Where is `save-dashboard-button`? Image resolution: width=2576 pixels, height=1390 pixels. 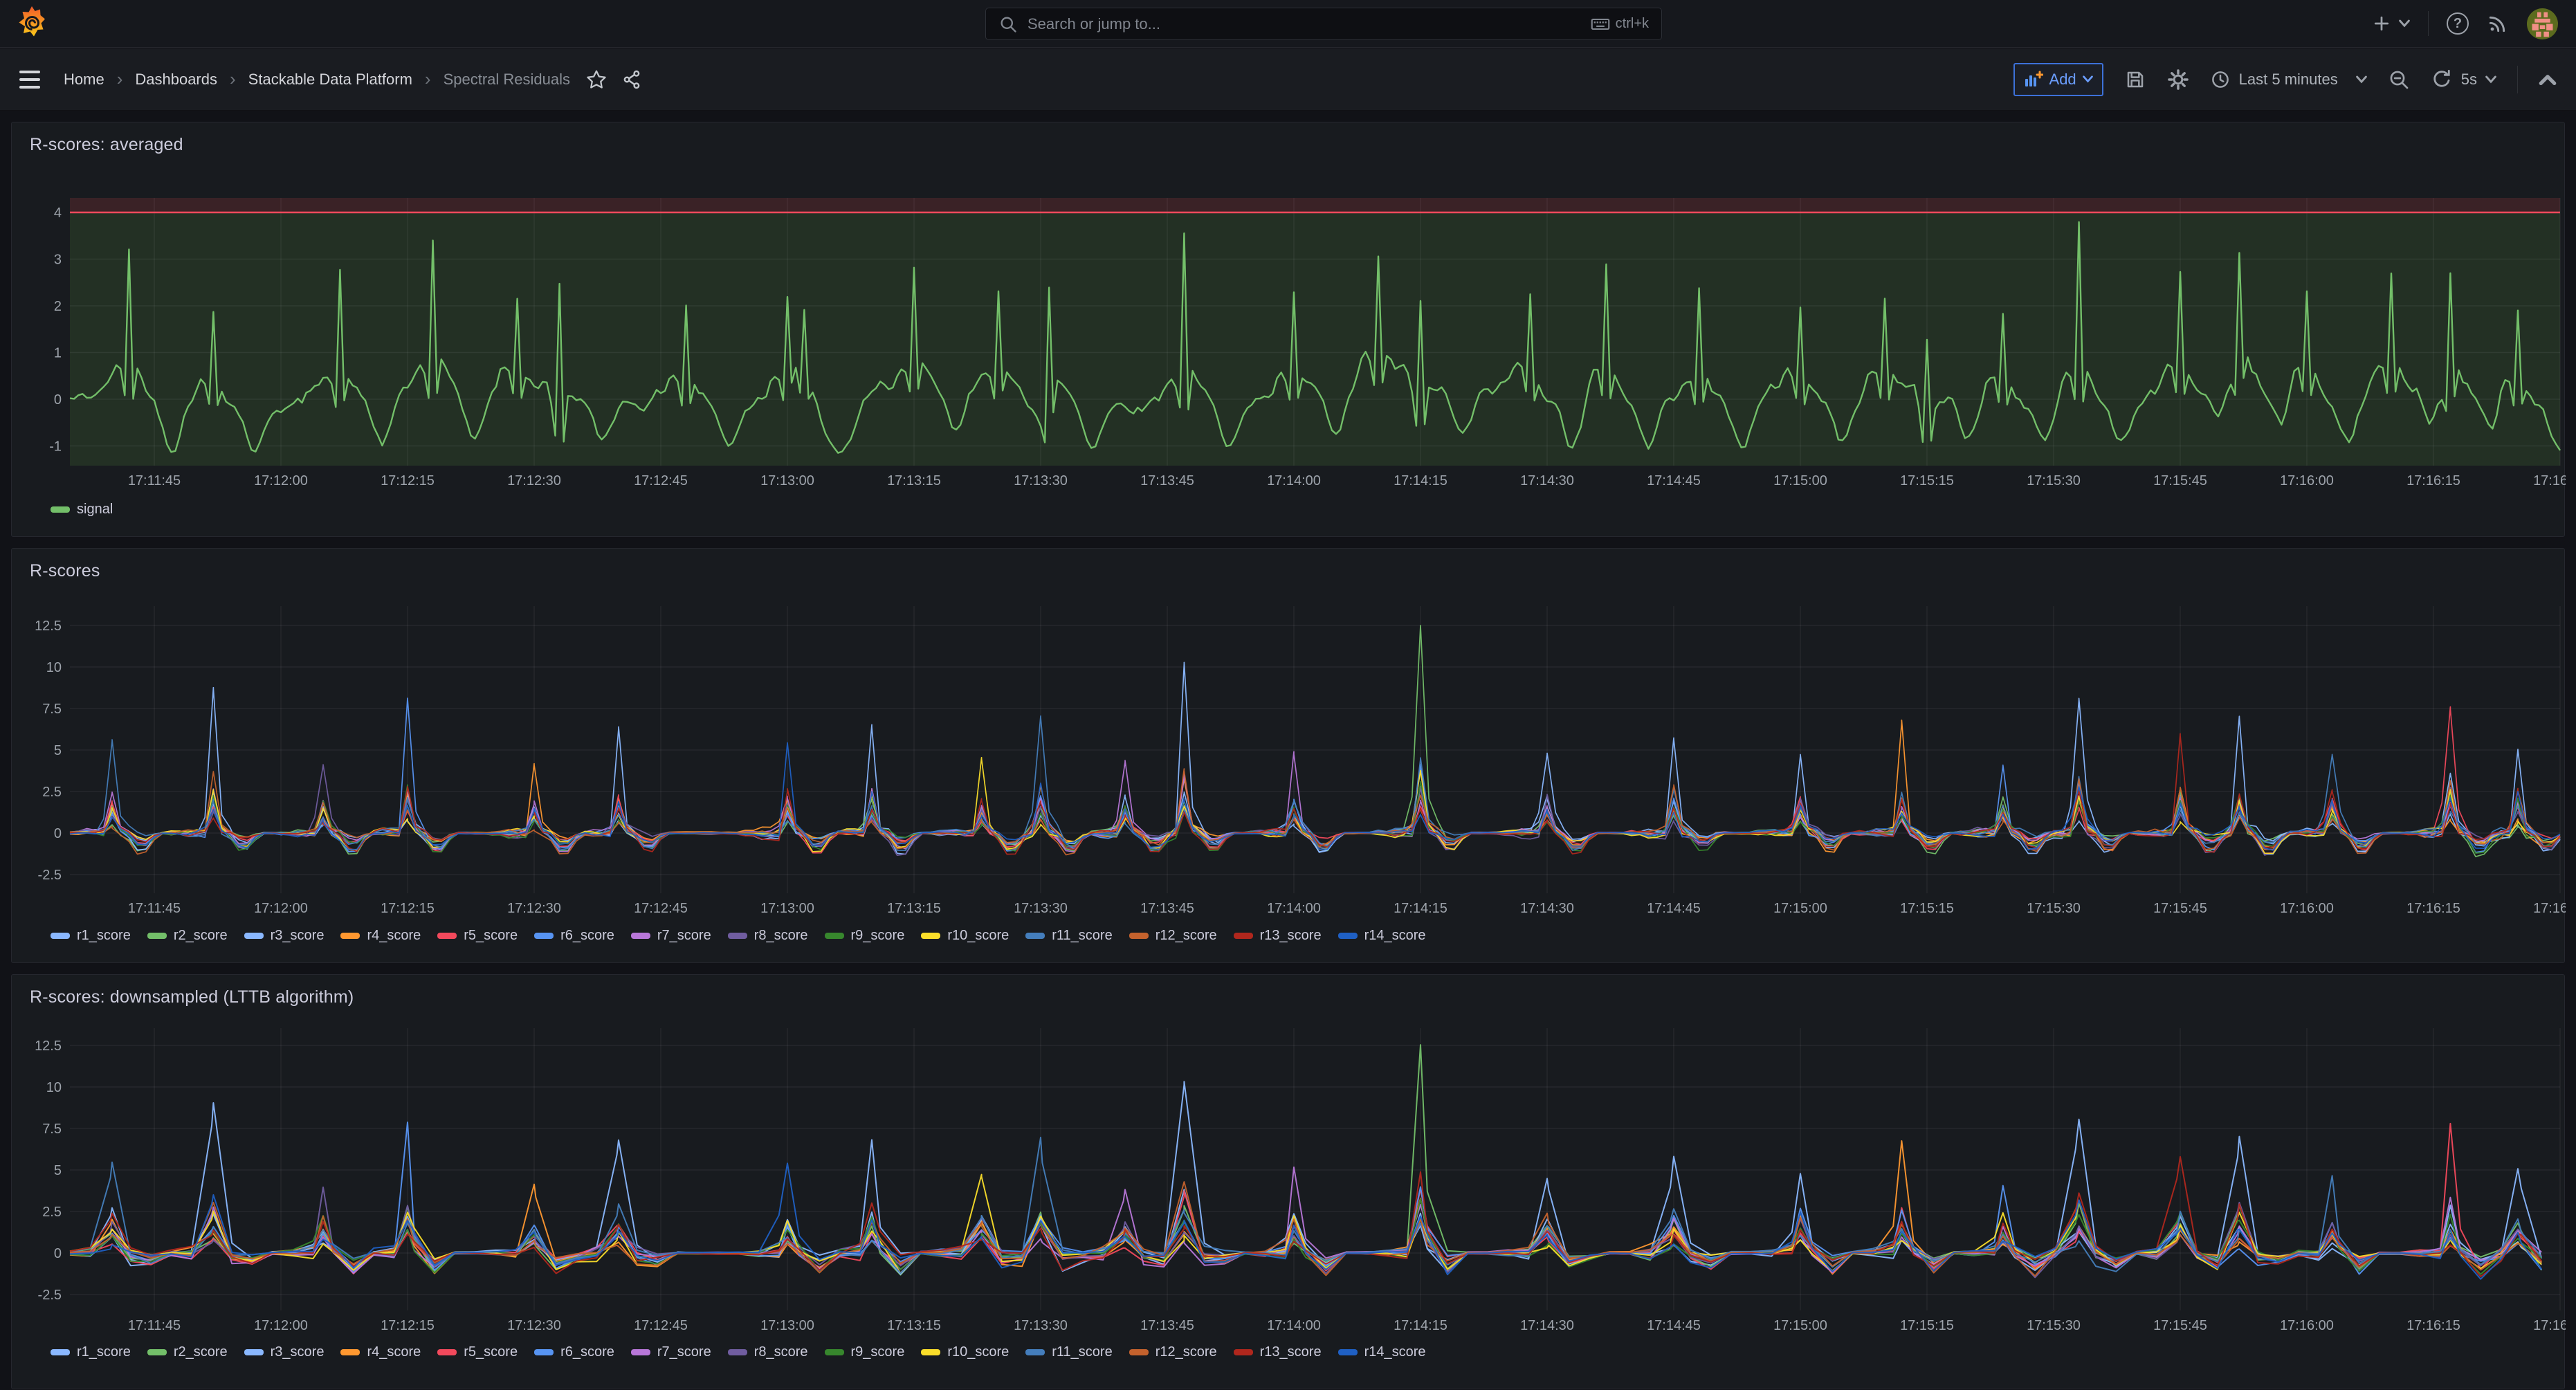 save-dashboard-button is located at coordinates (2135, 79).